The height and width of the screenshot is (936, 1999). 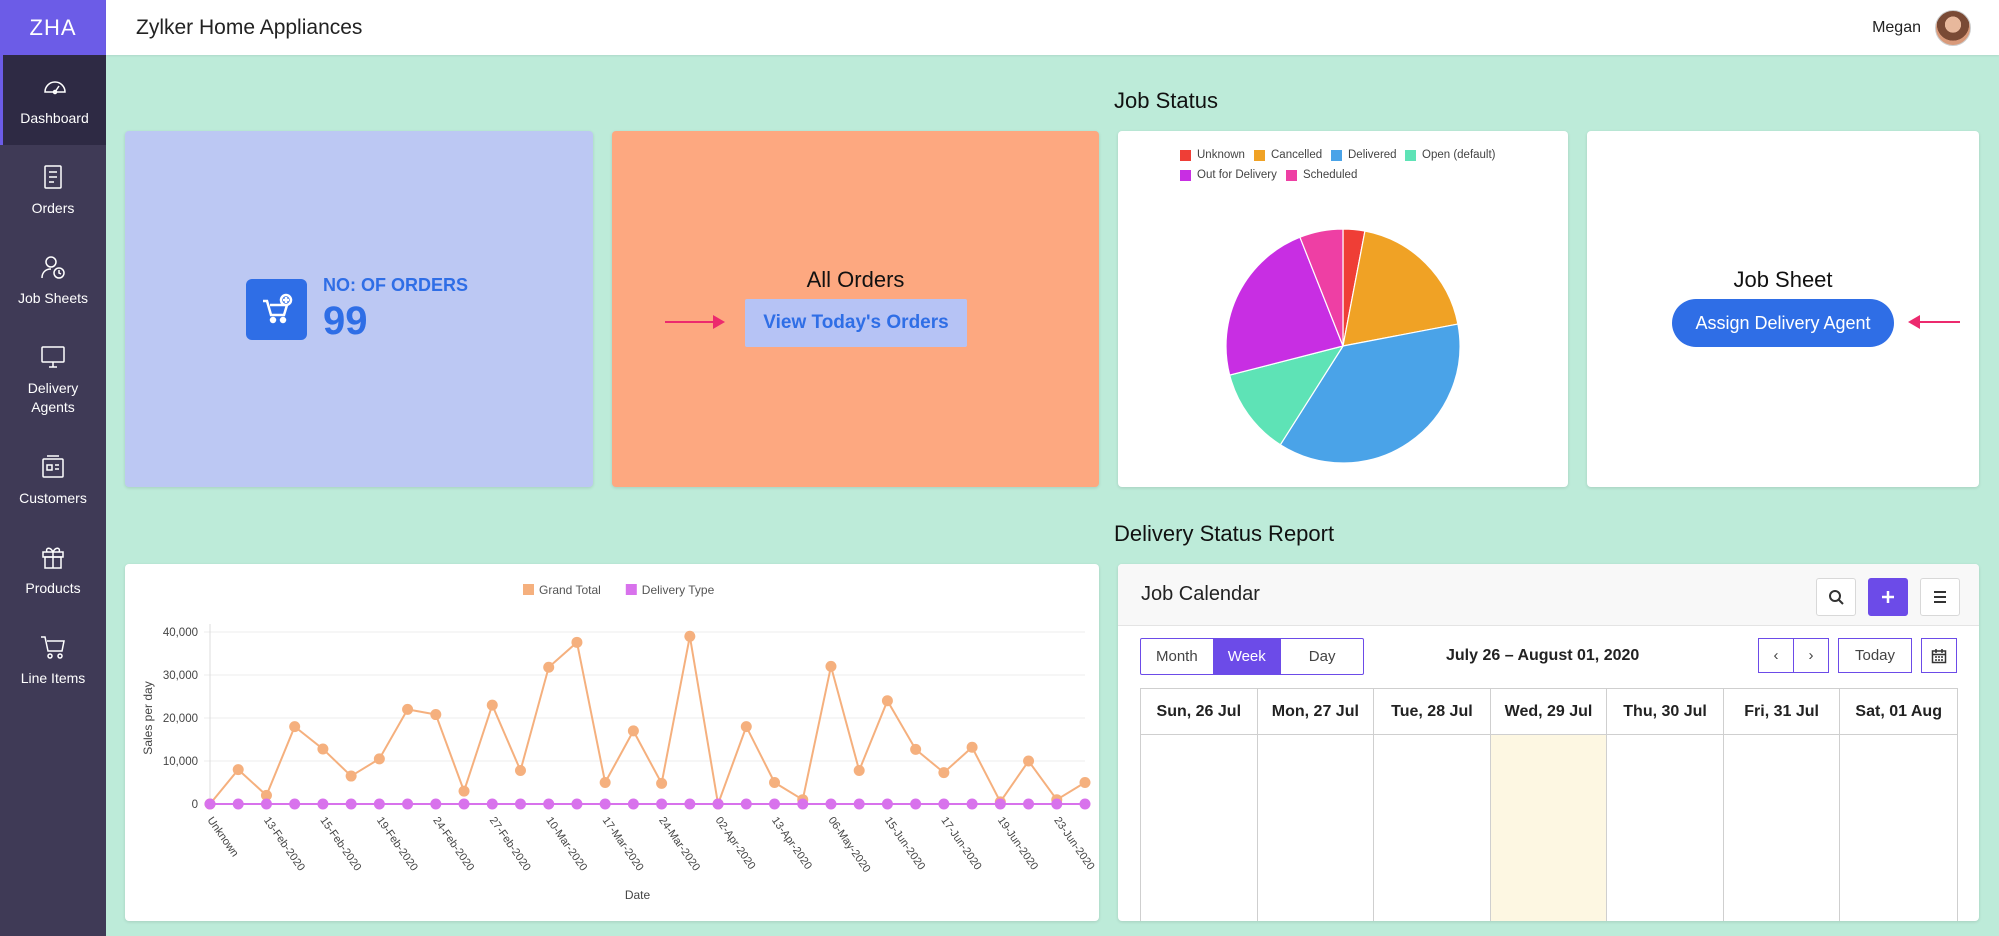 I want to click on view-month-button: Month, so click(x=1177, y=656).